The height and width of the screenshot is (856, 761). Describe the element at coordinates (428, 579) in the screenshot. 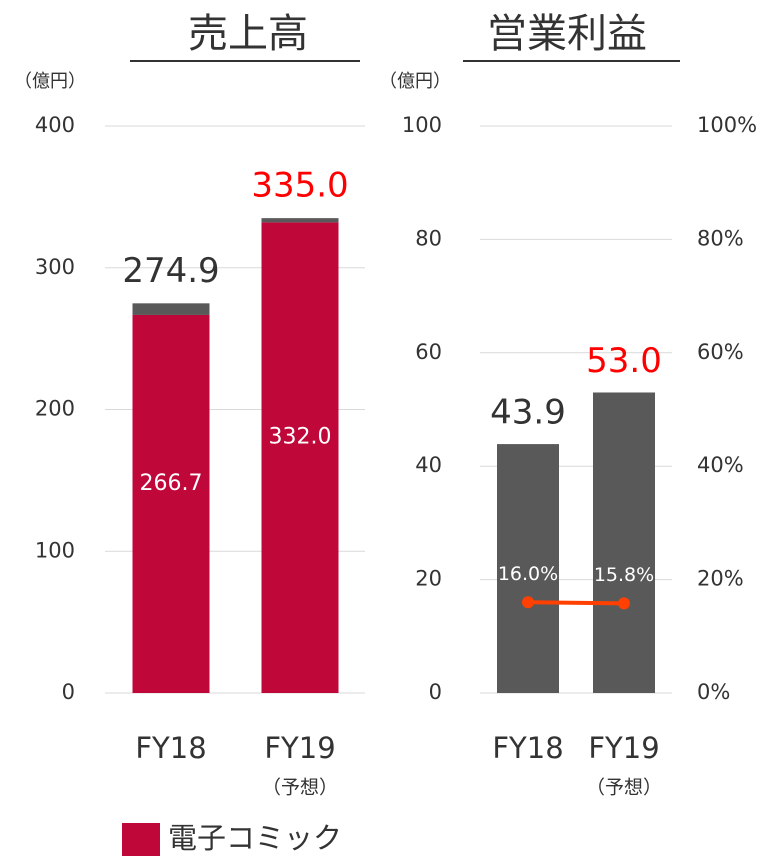

I see `y-tick-label: 20` at that location.